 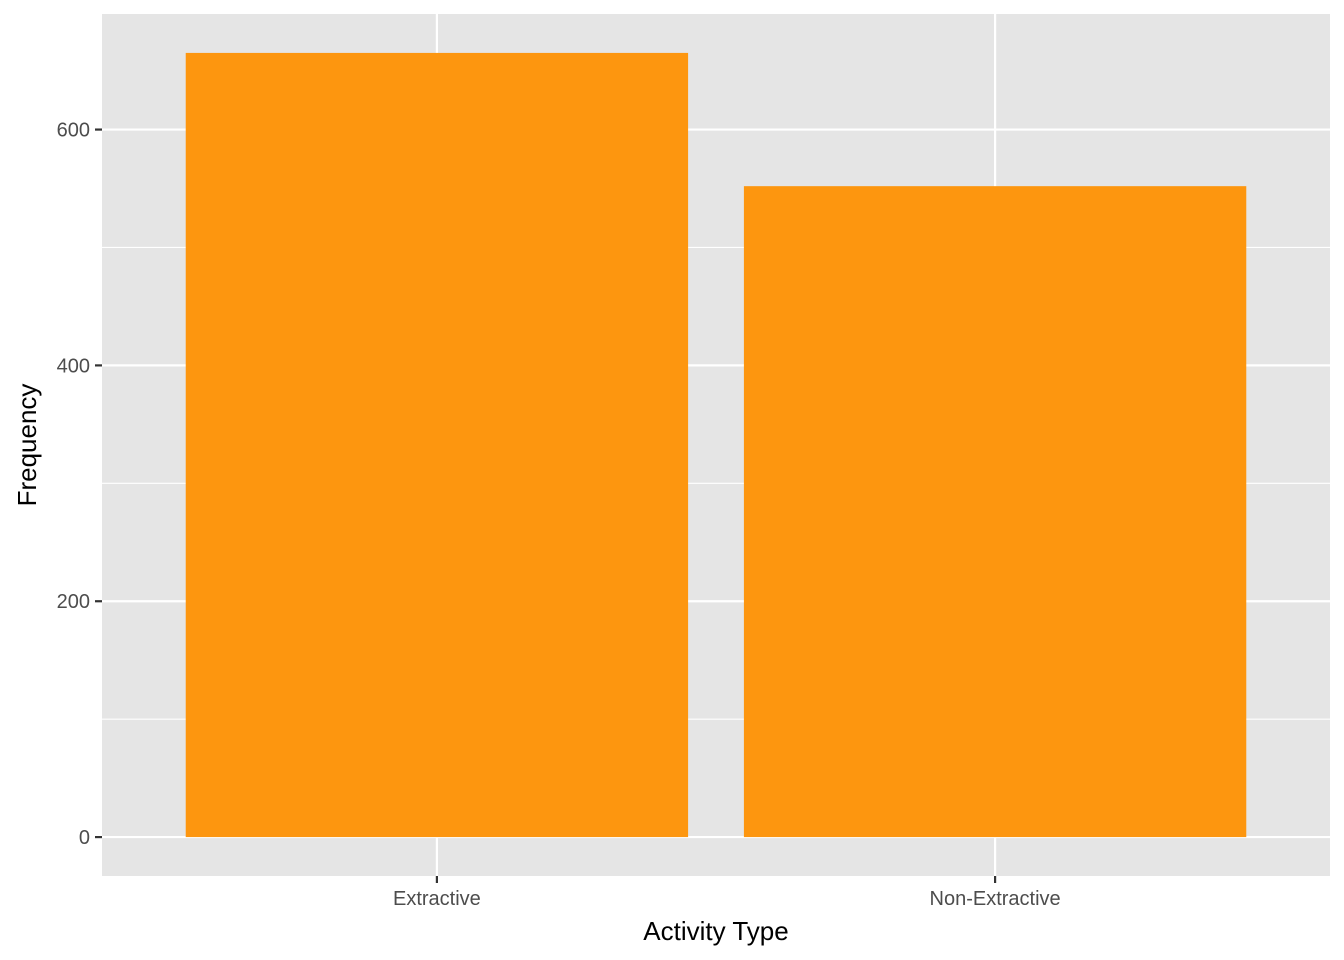 I want to click on y-tick-label: 200, so click(x=73, y=602).